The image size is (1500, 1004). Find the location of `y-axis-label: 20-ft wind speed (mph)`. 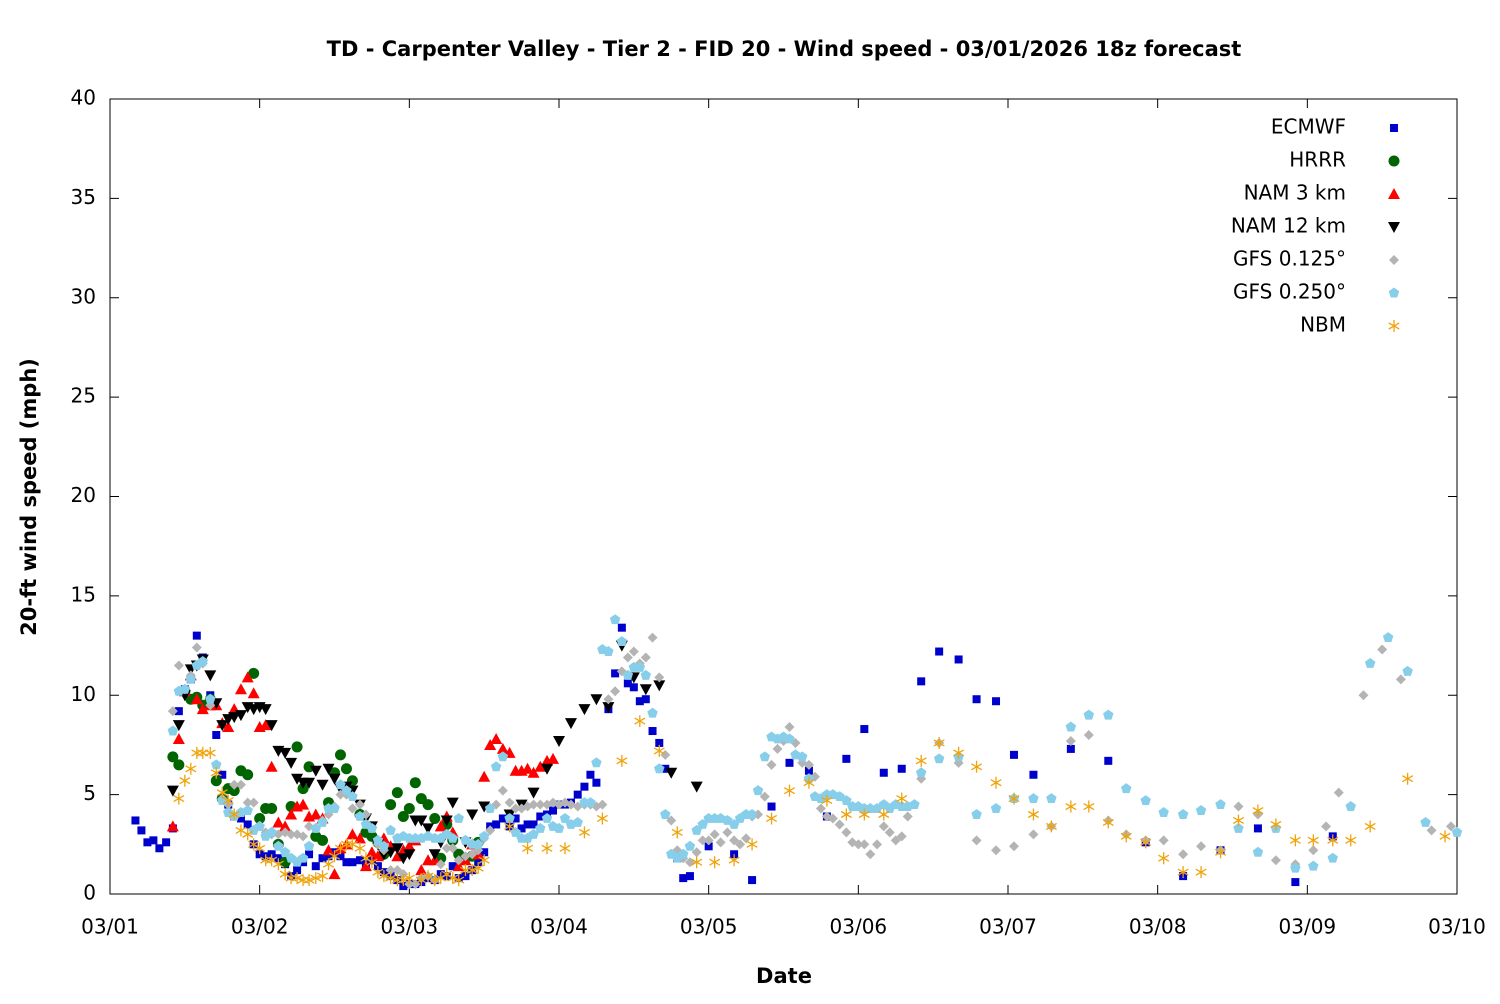

y-axis-label: 20-ft wind speed (mph) is located at coordinates (29, 497).